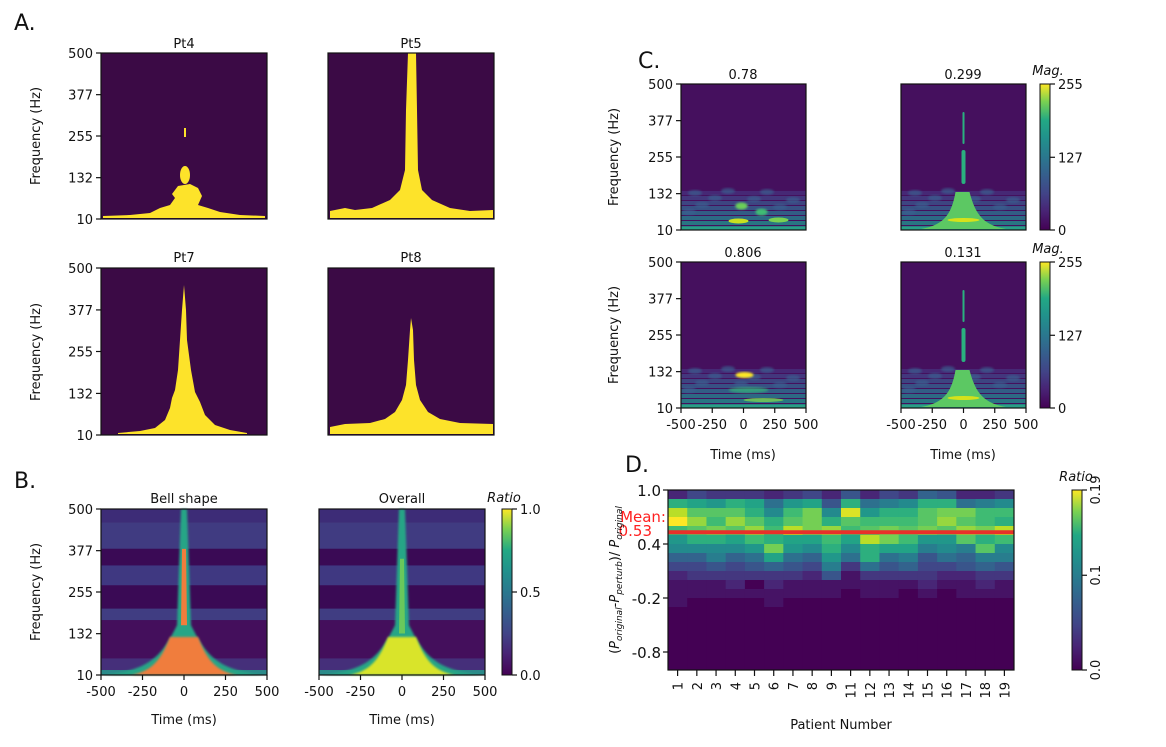 Image resolution: width=1166 pixels, height=747 pixels. What do you see at coordinates (1048, 71) in the screenshot?
I see `colorbar-label: Mag.` at bounding box center [1048, 71].